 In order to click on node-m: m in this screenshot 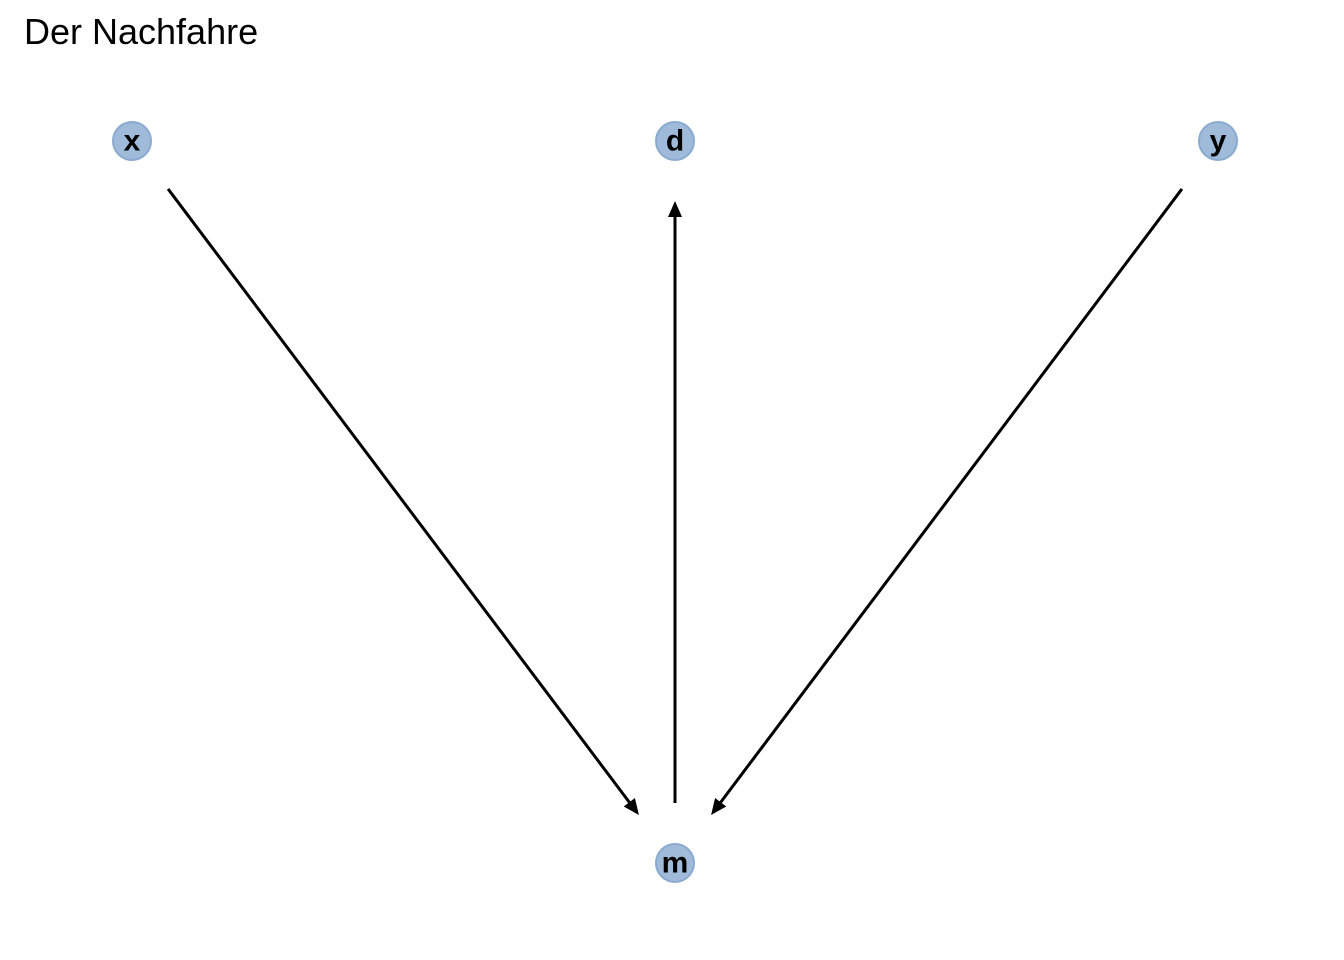, I will do `click(675, 863)`.